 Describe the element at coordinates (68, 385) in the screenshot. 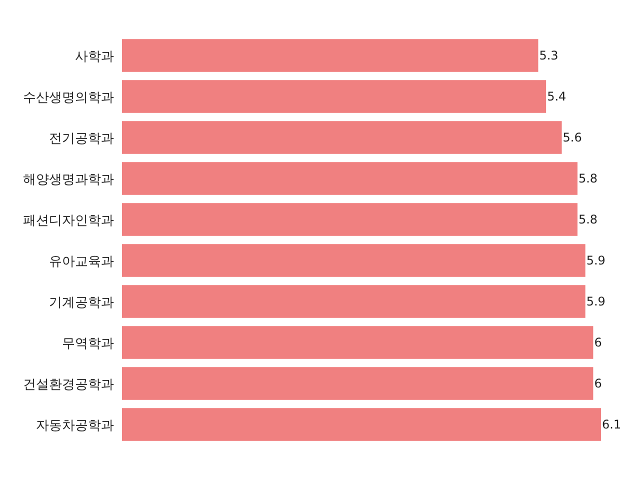

I see `y-tick-label: 건설환경공학과` at that location.